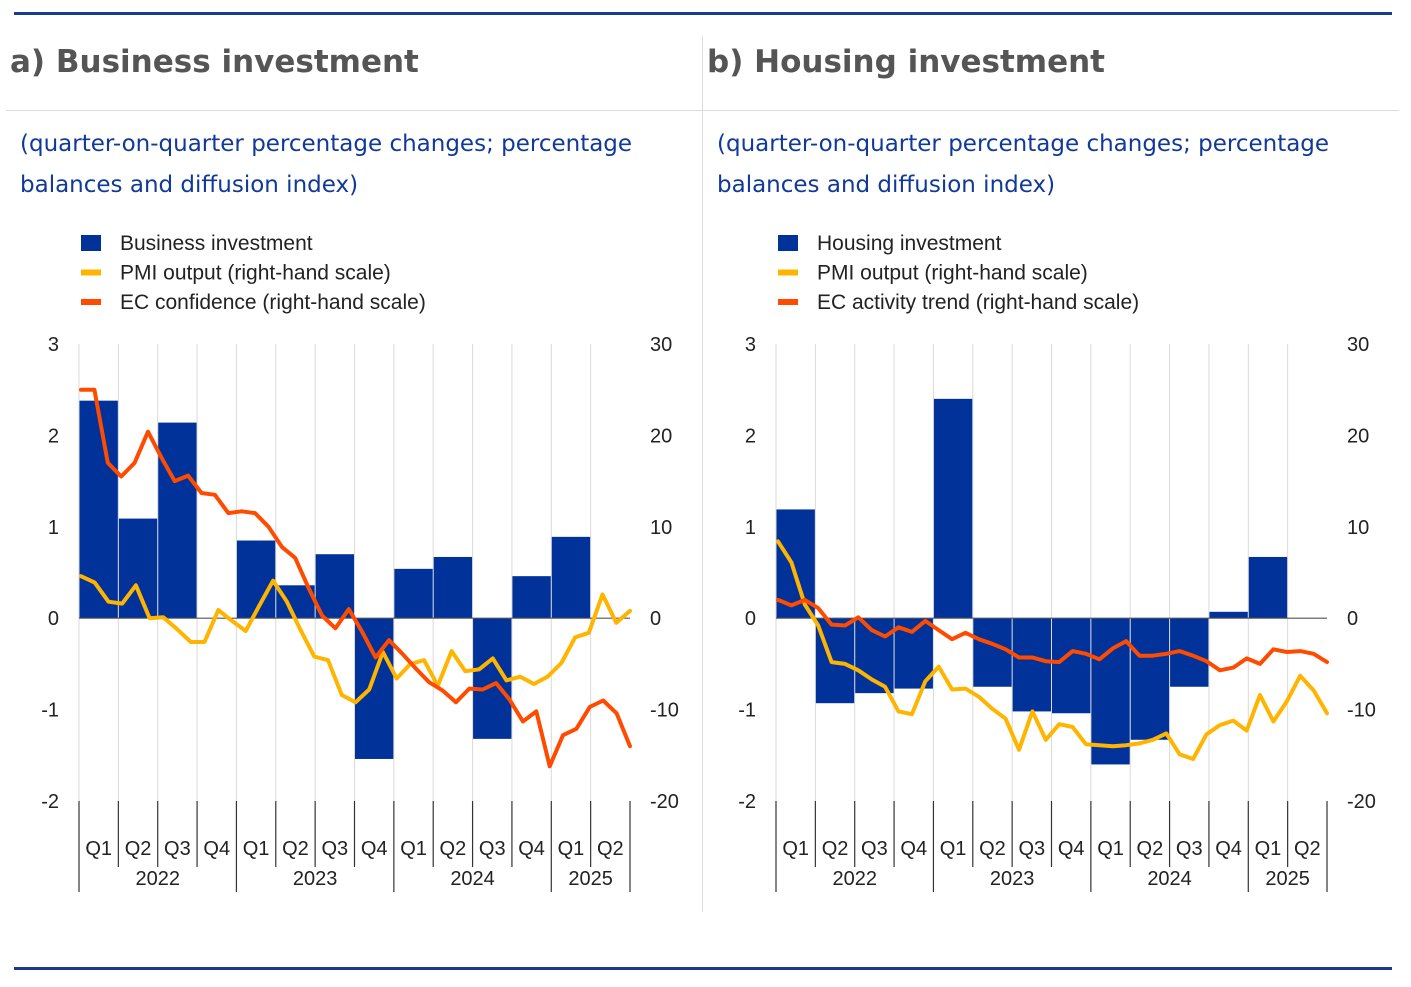 The width and height of the screenshot is (1411, 987). What do you see at coordinates (978, 302) in the screenshot?
I see `legend-label: EC activity trend (right-hand scale)` at bounding box center [978, 302].